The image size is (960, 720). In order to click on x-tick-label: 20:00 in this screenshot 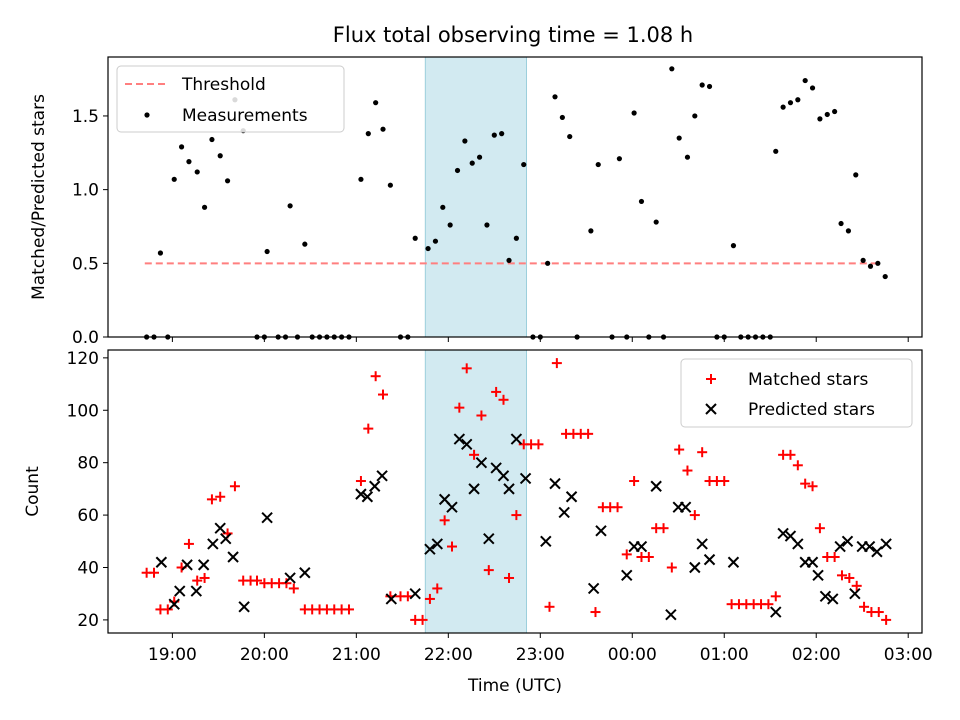, I will do `click(264, 655)`.